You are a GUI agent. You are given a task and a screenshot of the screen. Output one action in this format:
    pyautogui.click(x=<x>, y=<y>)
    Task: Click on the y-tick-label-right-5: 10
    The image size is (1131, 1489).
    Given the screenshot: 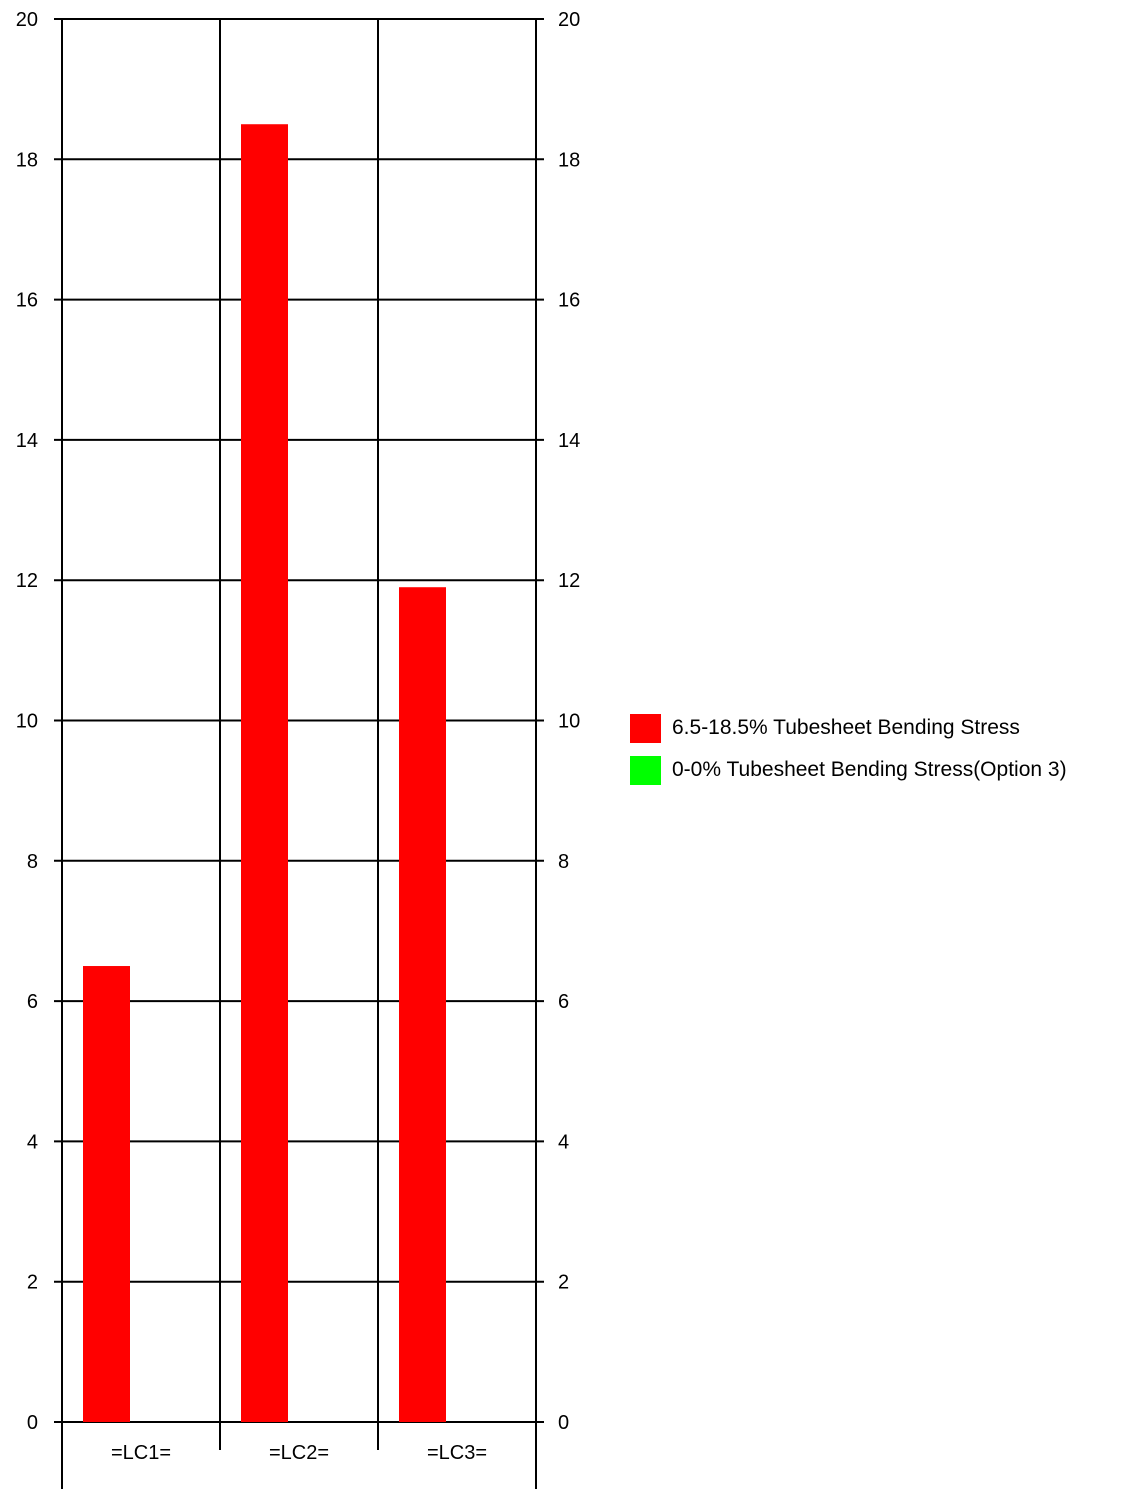 What is the action you would take?
    pyautogui.click(x=569, y=722)
    